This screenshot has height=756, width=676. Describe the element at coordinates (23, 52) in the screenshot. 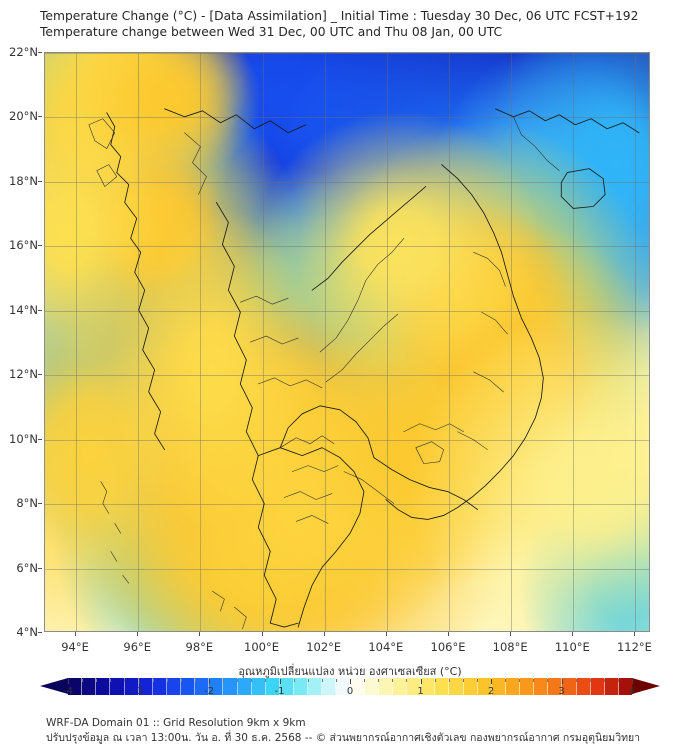

I see `y-tick-label: 22°N` at that location.